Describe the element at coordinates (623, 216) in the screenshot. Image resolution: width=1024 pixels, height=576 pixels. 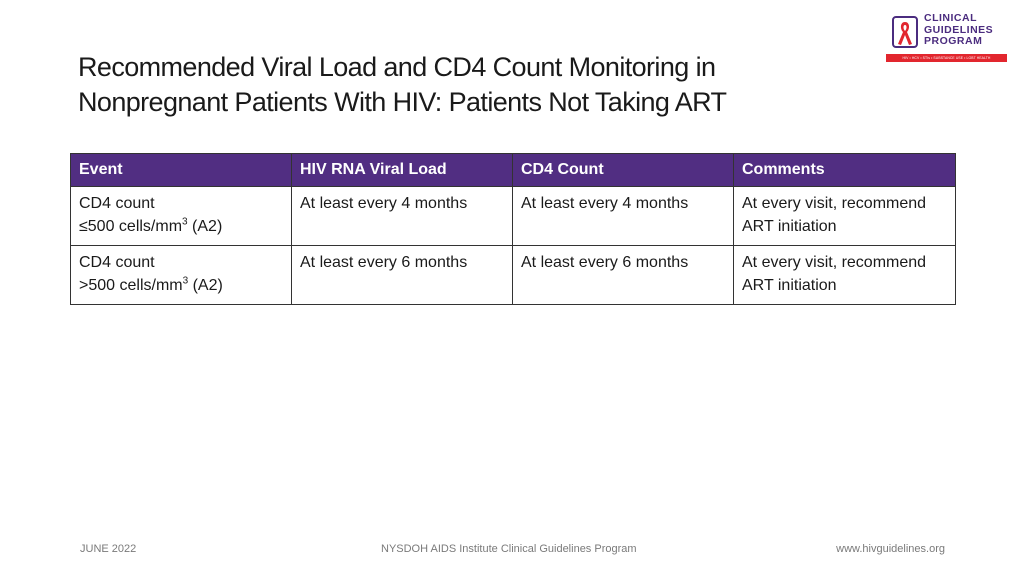
I see `cell-cd4-count: At least every 4 months` at that location.